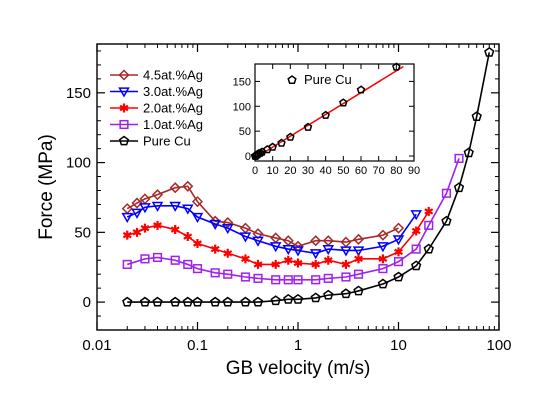  Describe the element at coordinates (292, 79) in the screenshot. I see `inset-legend-marker` at that location.